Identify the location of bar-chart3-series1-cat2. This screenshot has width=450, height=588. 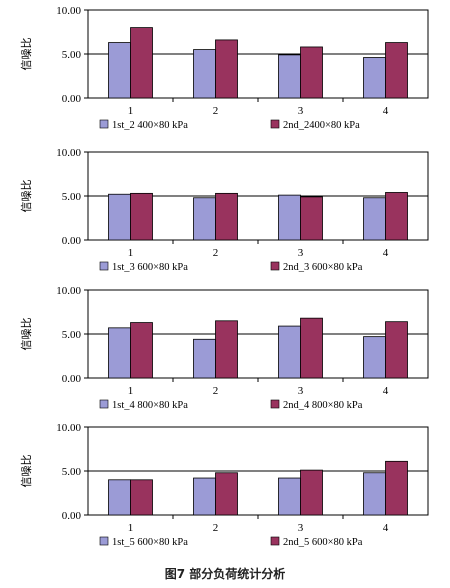
(204, 358).